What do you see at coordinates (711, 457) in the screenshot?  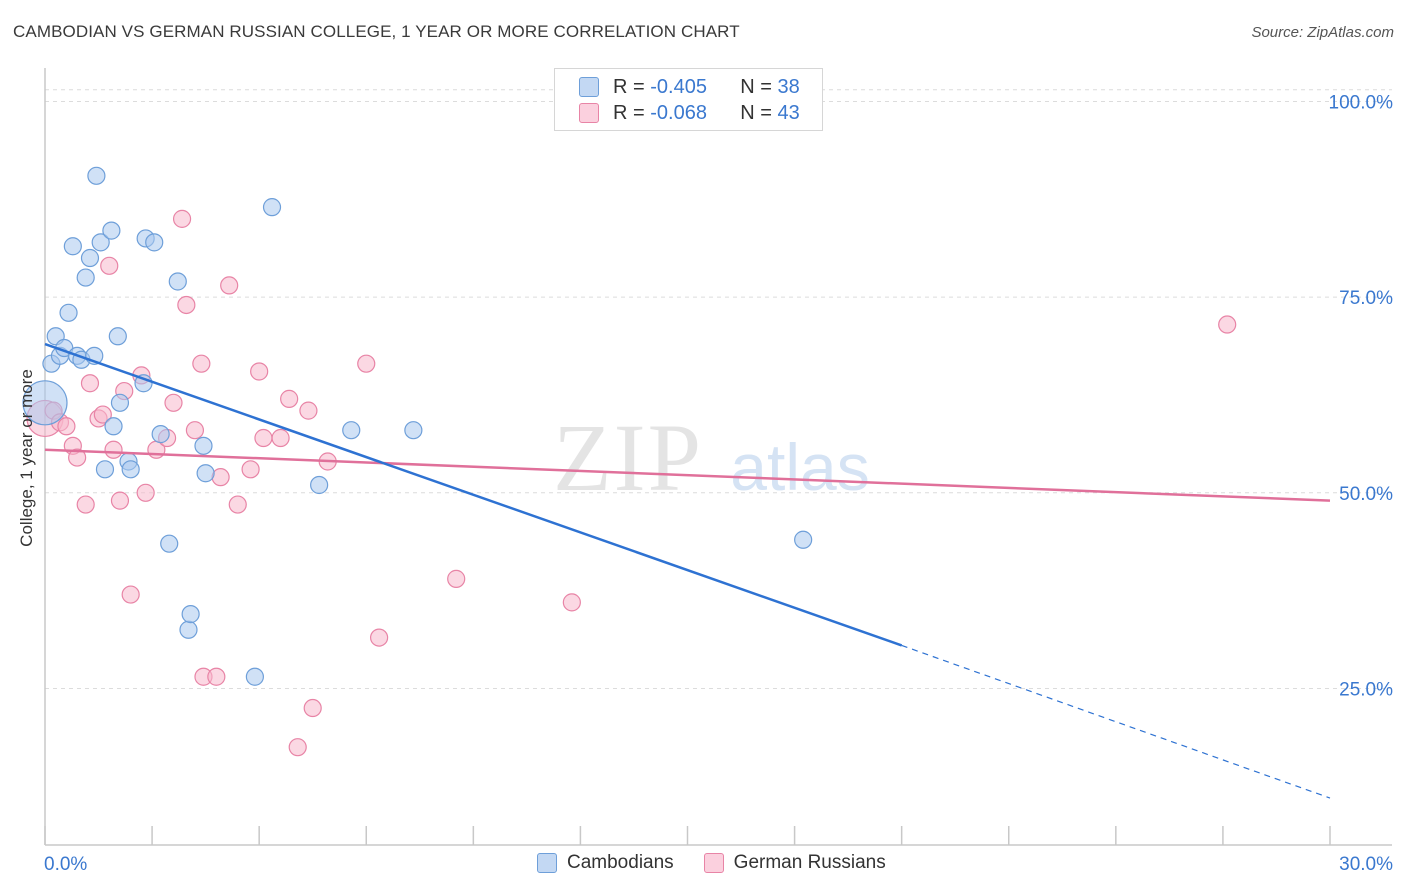 I see `watermark: ZIP atlas` at bounding box center [711, 457].